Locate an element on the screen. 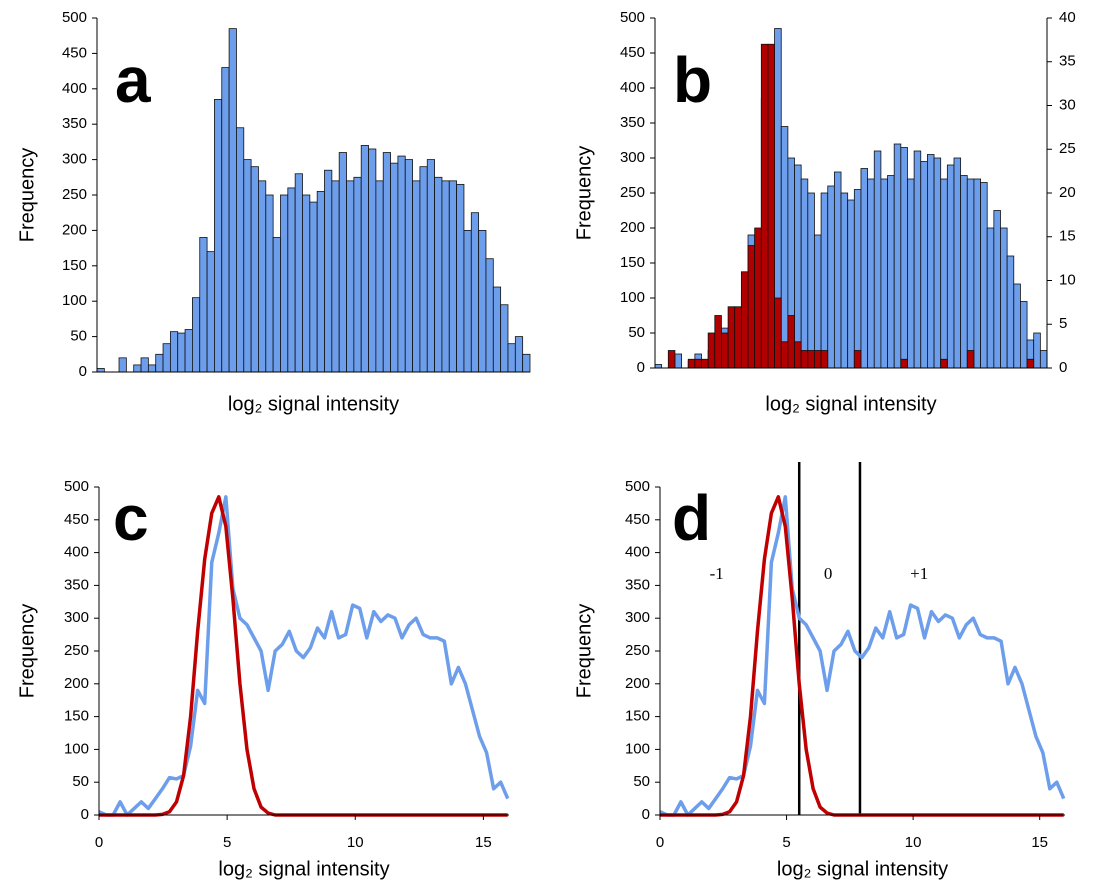 This screenshot has height=893, width=1093. y-tick-label: 350 is located at coordinates (632, 122).